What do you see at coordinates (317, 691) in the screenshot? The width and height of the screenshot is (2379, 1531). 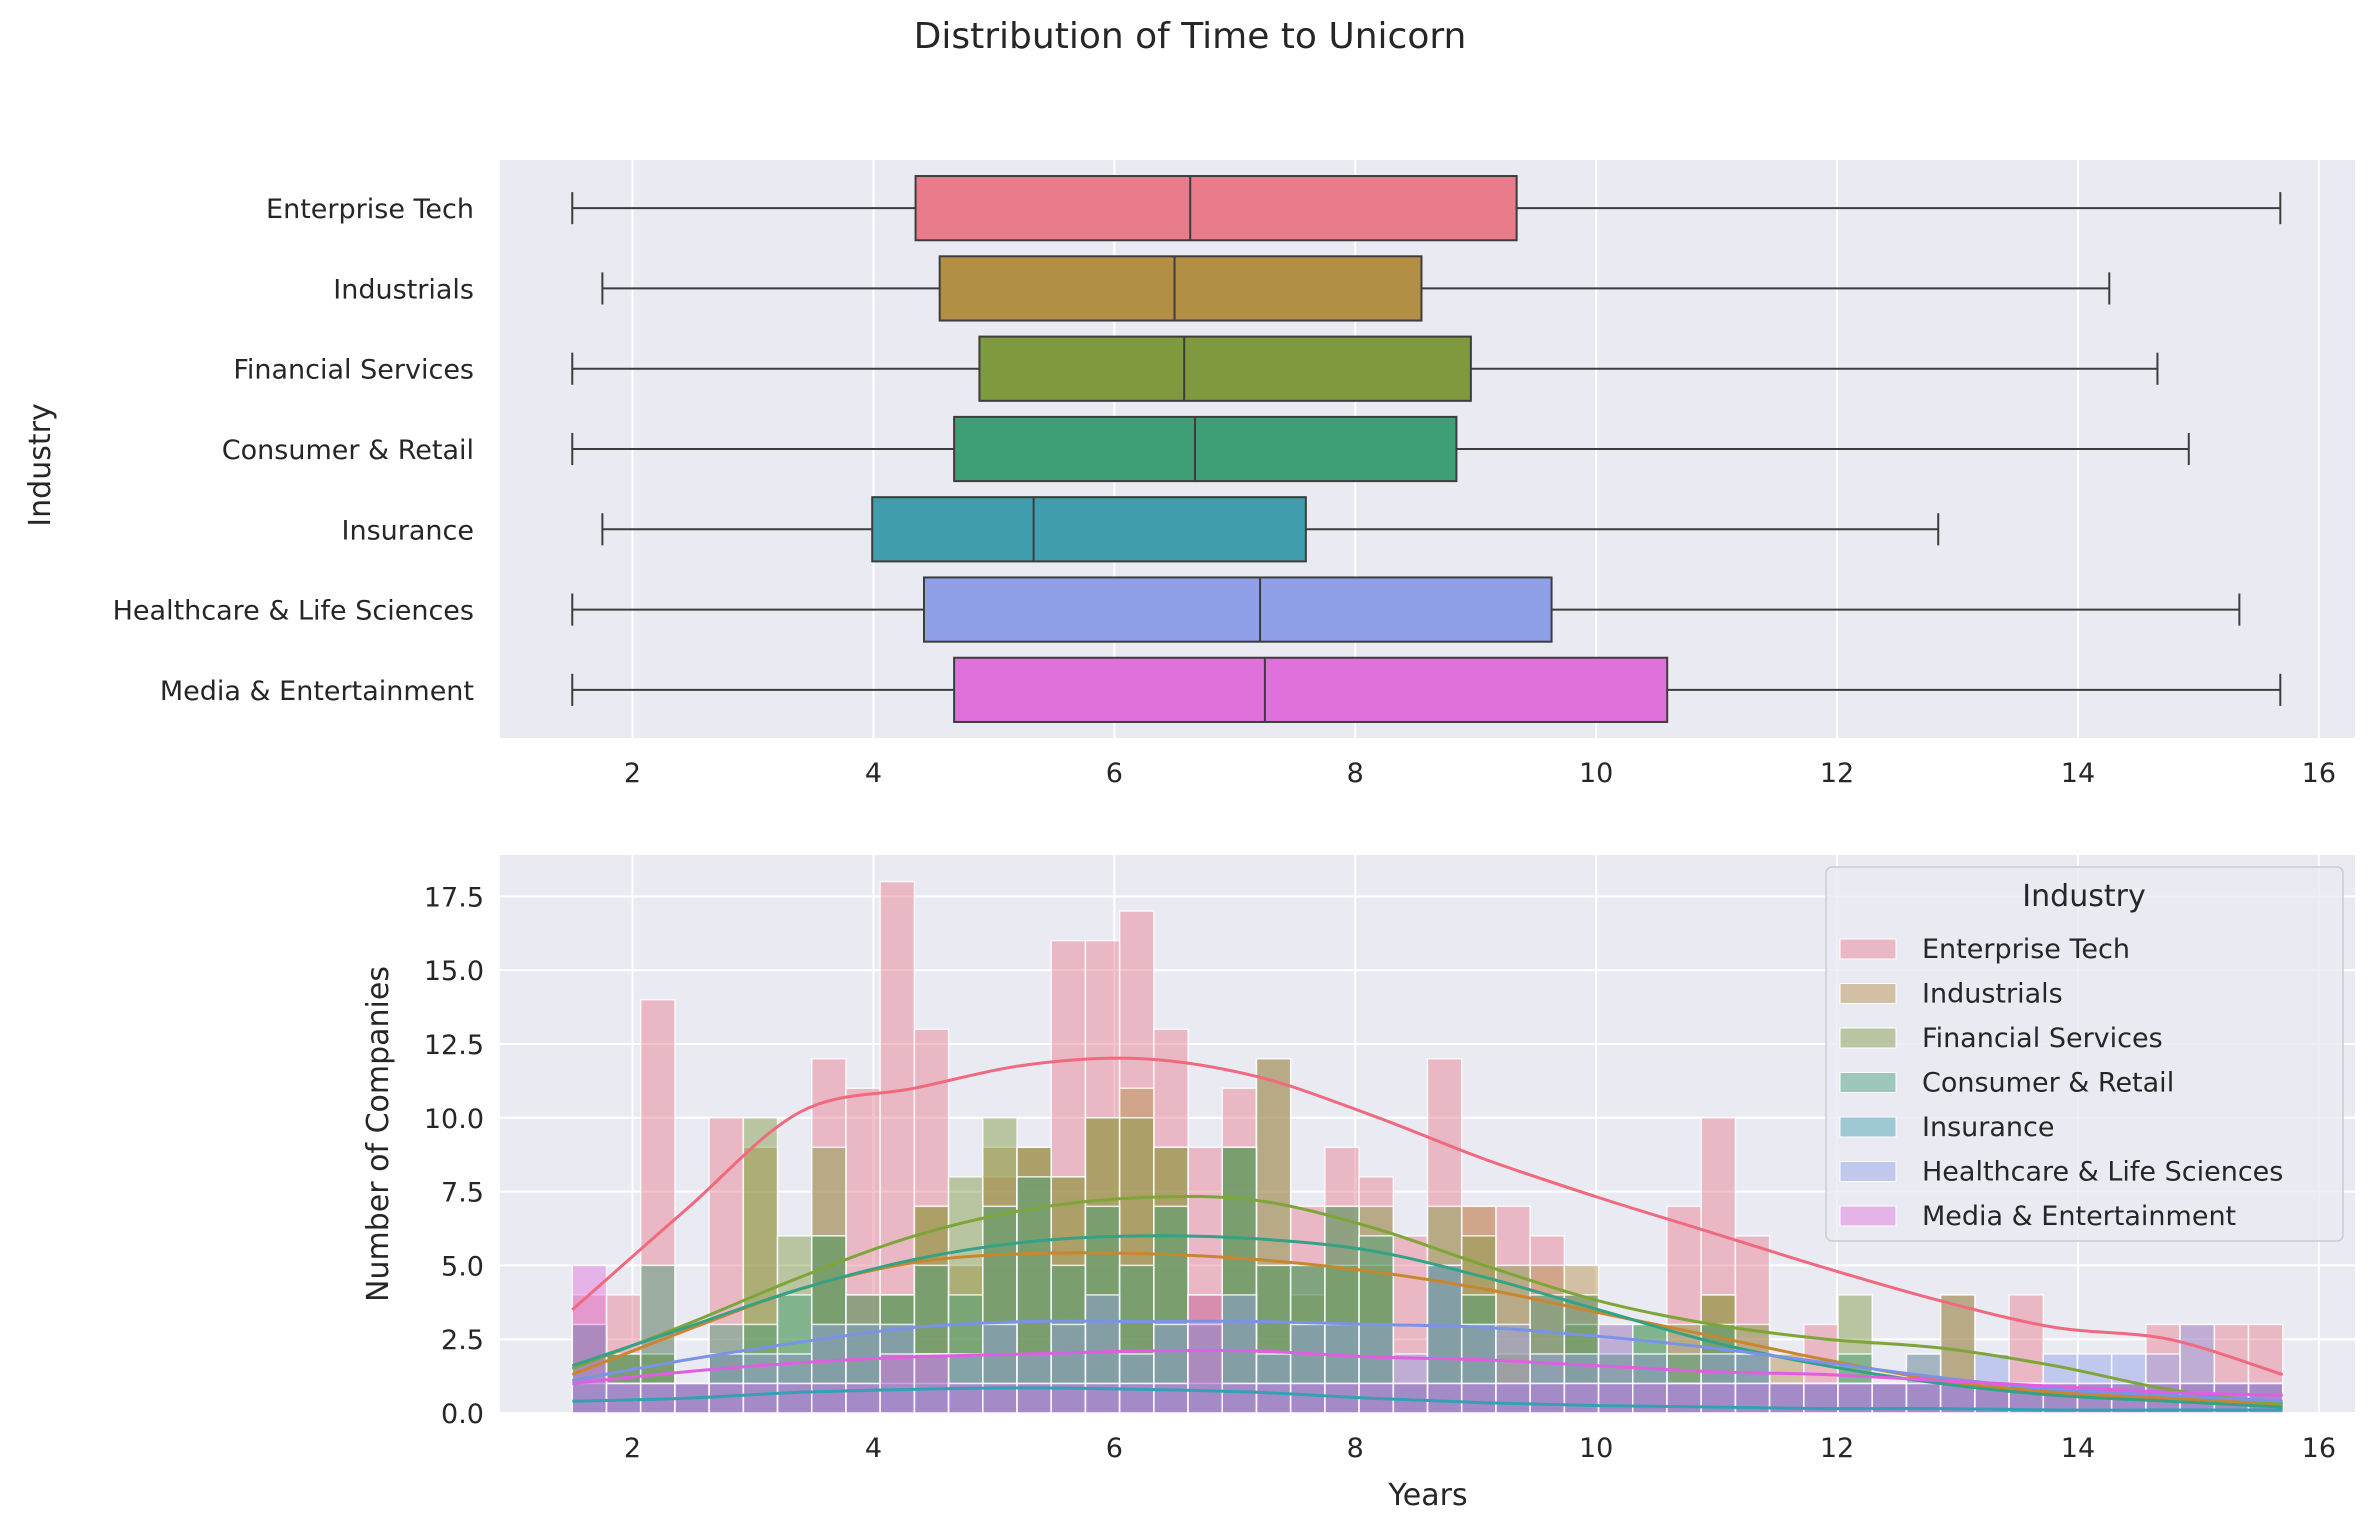 I see `box-plot-category-label: Media & Entertainment` at bounding box center [317, 691].